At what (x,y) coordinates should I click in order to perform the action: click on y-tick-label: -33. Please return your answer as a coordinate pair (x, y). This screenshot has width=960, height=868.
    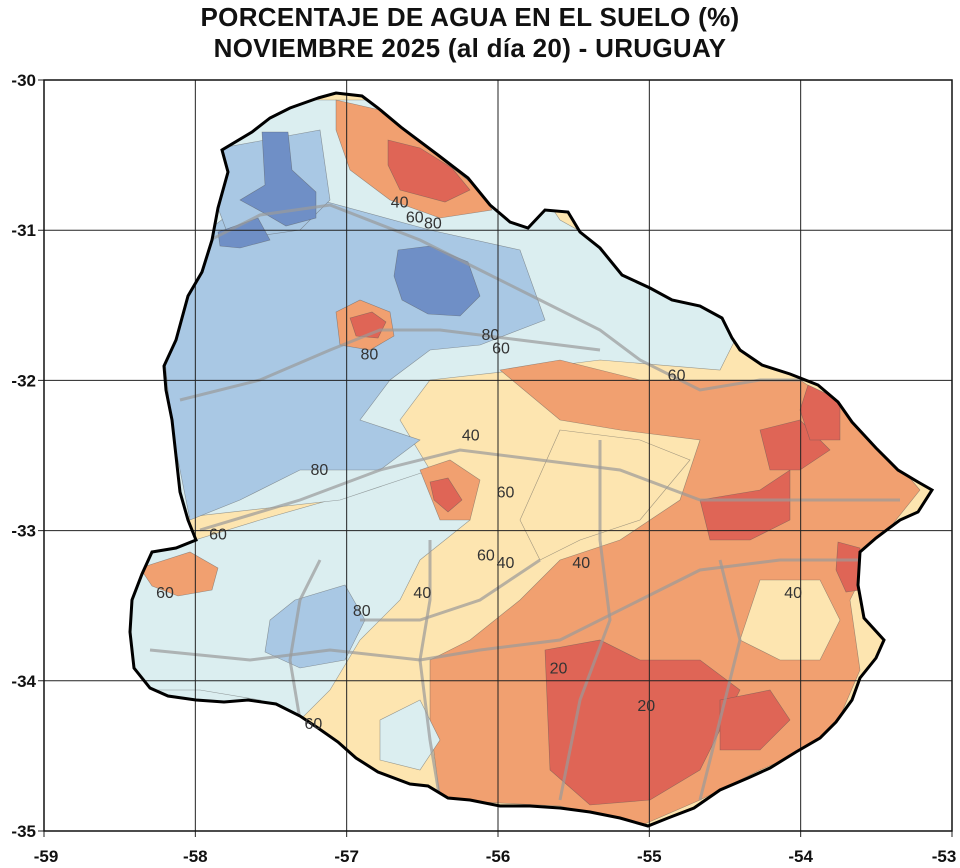
    Looking at the image, I should click on (23, 531).